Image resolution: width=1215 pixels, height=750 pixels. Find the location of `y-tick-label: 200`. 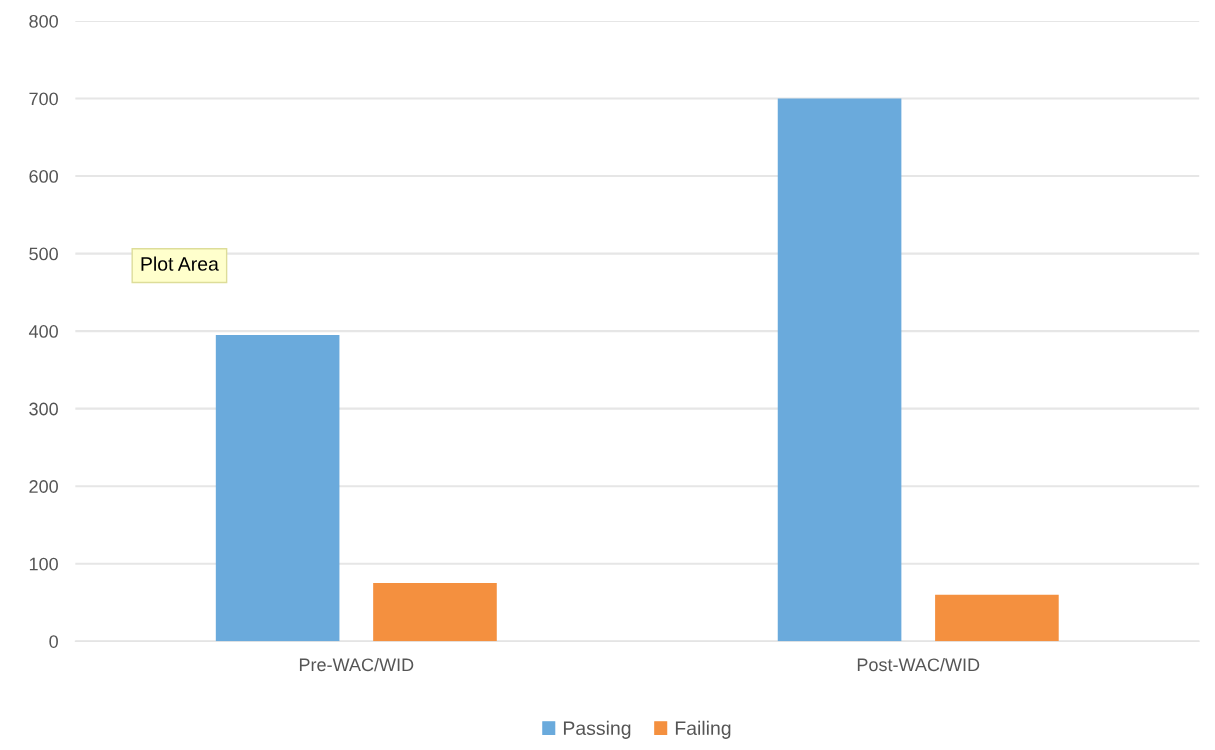

y-tick-label: 200 is located at coordinates (43, 486).